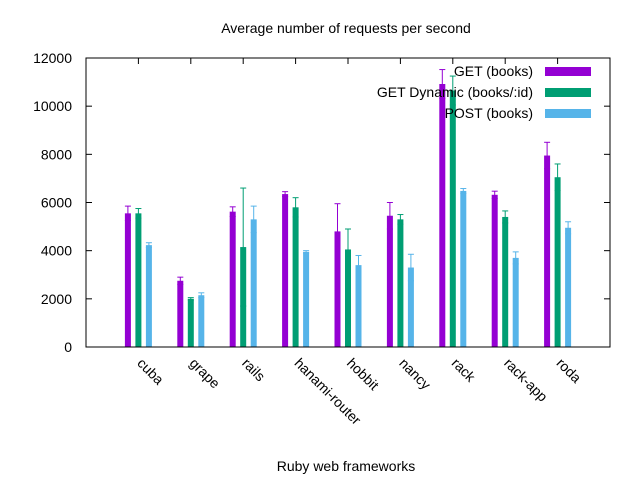 The image size is (640, 480). What do you see at coordinates (56, 251) in the screenshot?
I see `y-tick-label: 4000` at bounding box center [56, 251].